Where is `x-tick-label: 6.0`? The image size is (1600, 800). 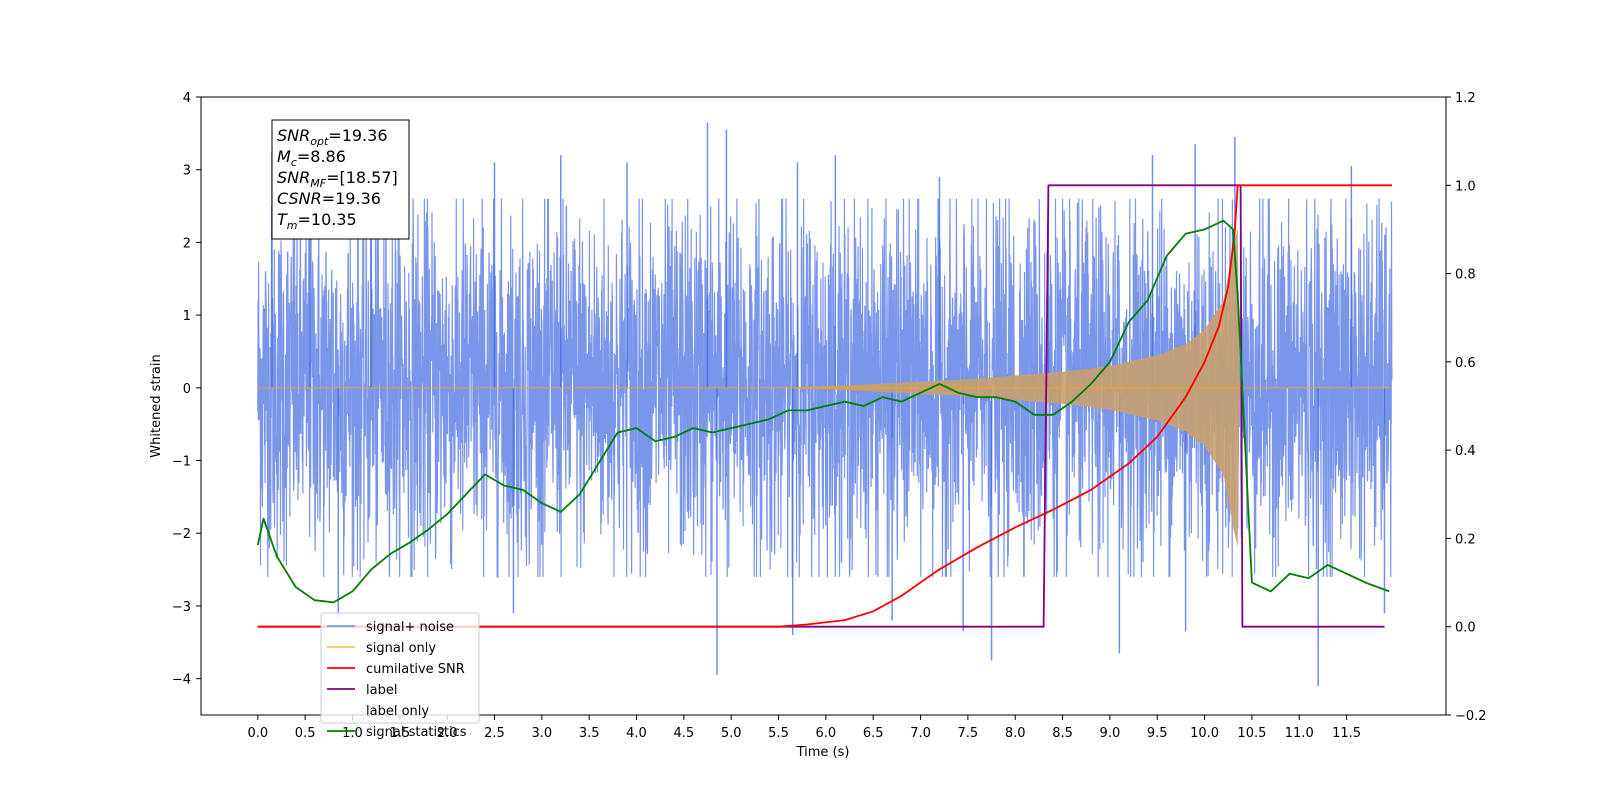 x-tick-label: 6.0 is located at coordinates (826, 733).